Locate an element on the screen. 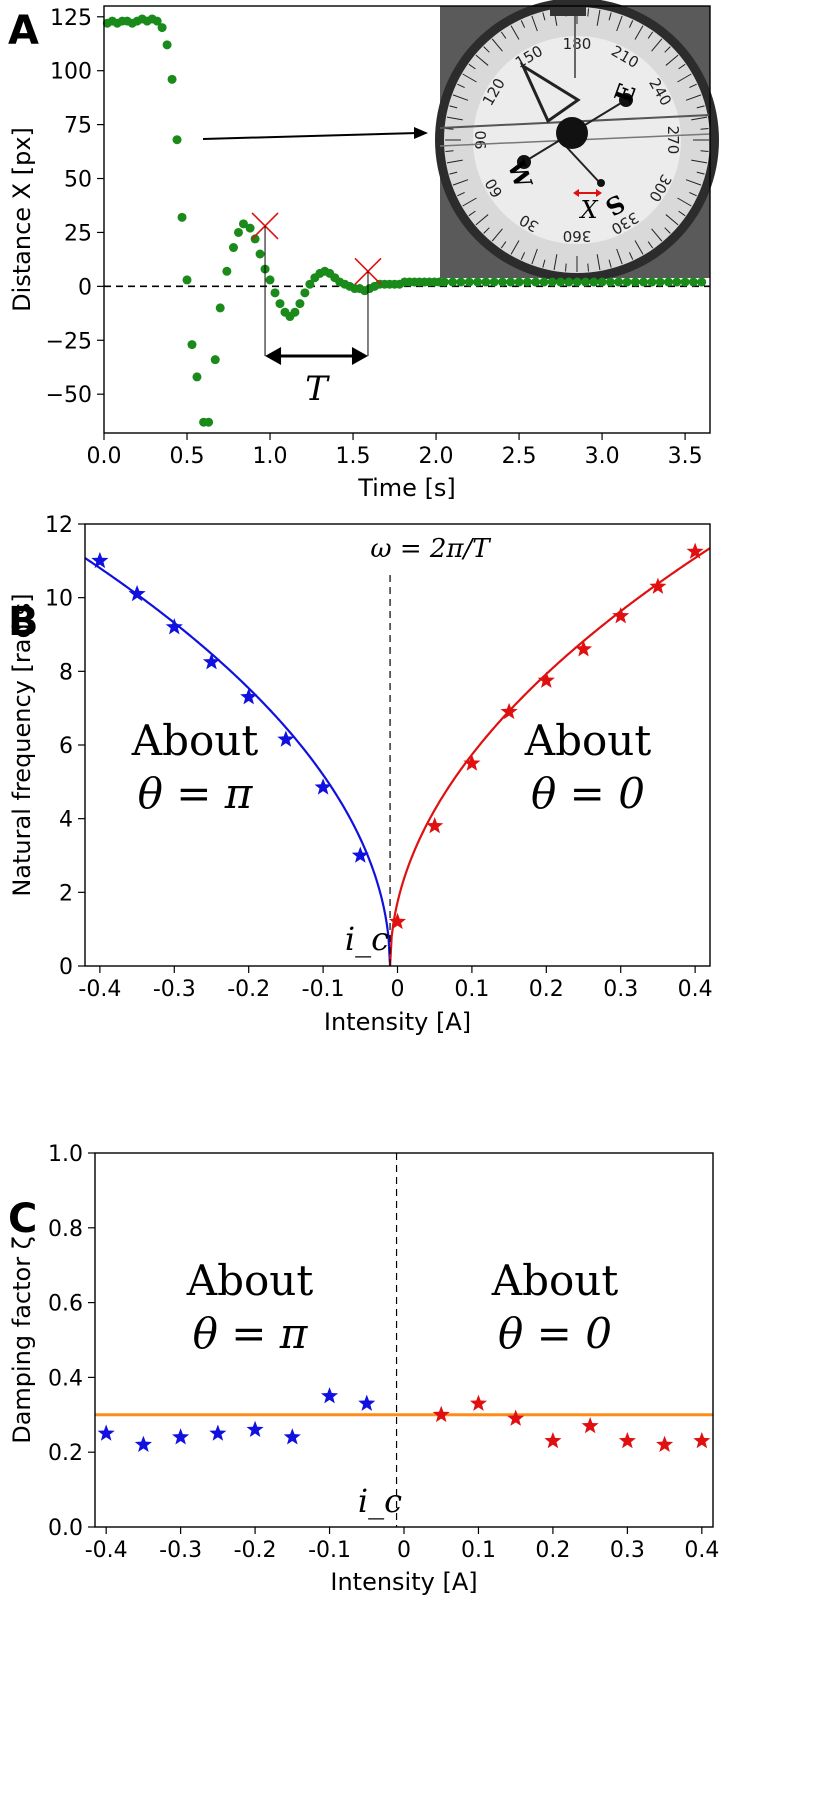 This screenshot has width=828, height=1807. x-measure-arrowheads is located at coordinates (587, 193).